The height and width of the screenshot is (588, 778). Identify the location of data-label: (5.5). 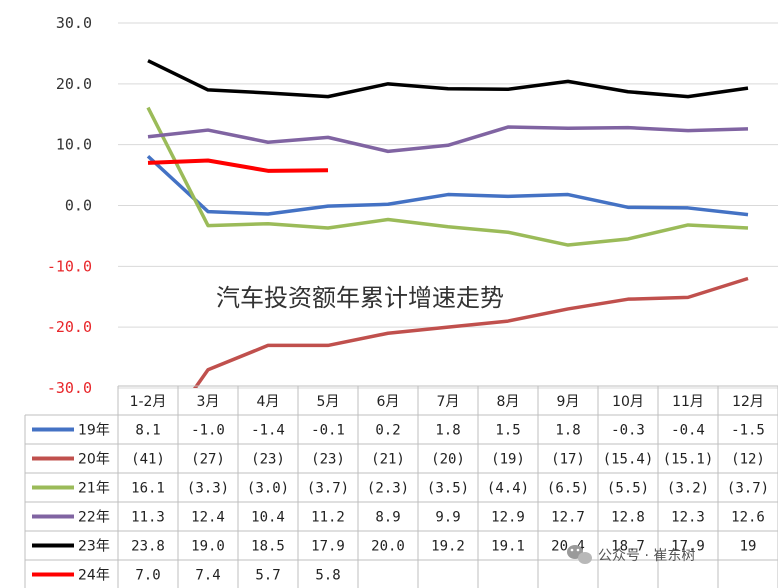
(628, 489).